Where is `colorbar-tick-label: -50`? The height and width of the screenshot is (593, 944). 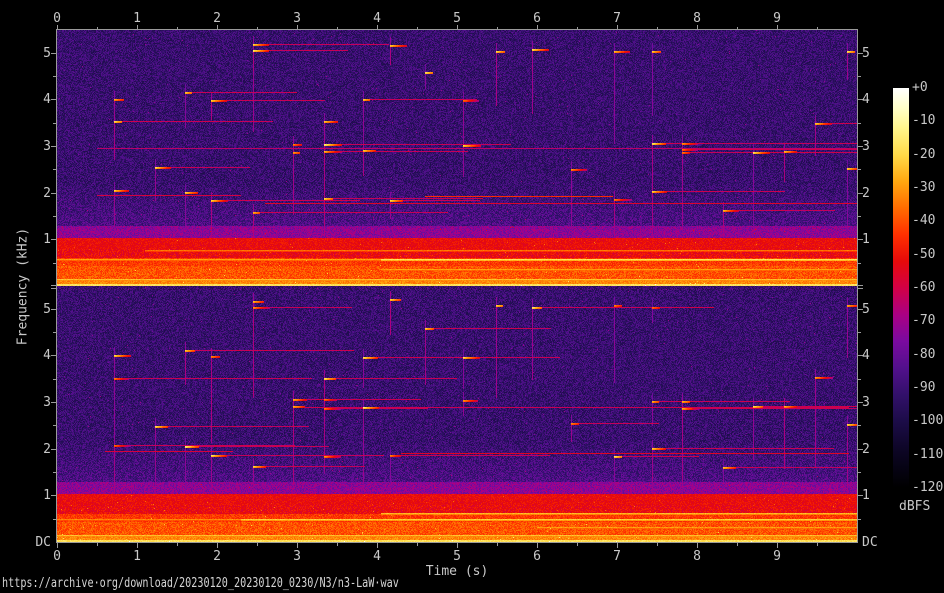
colorbar-tick-label: -50 is located at coordinates (924, 254).